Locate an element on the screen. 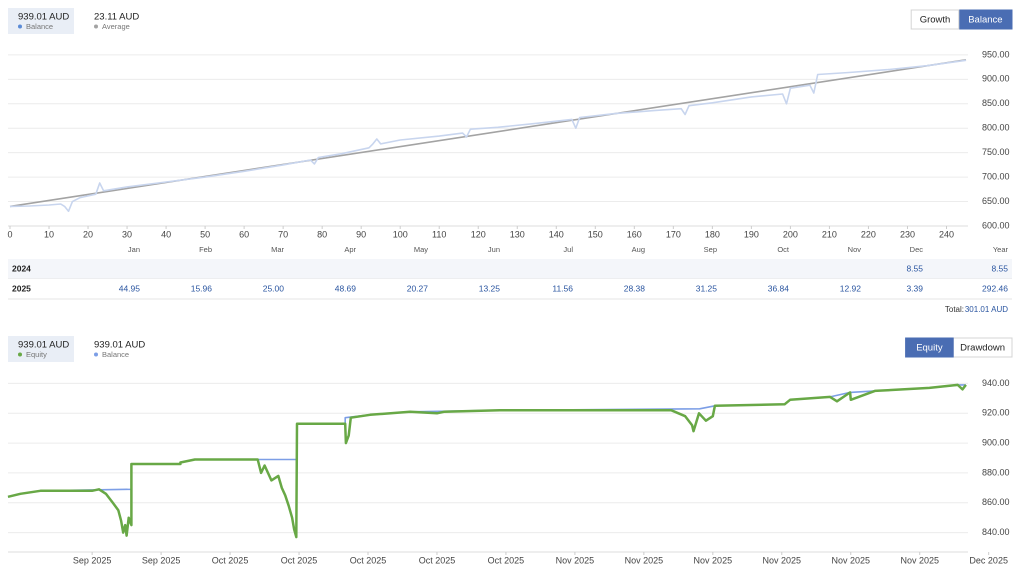 This screenshot has width=1024, height=575. y-tick-label: 800.00 is located at coordinates (996, 128).